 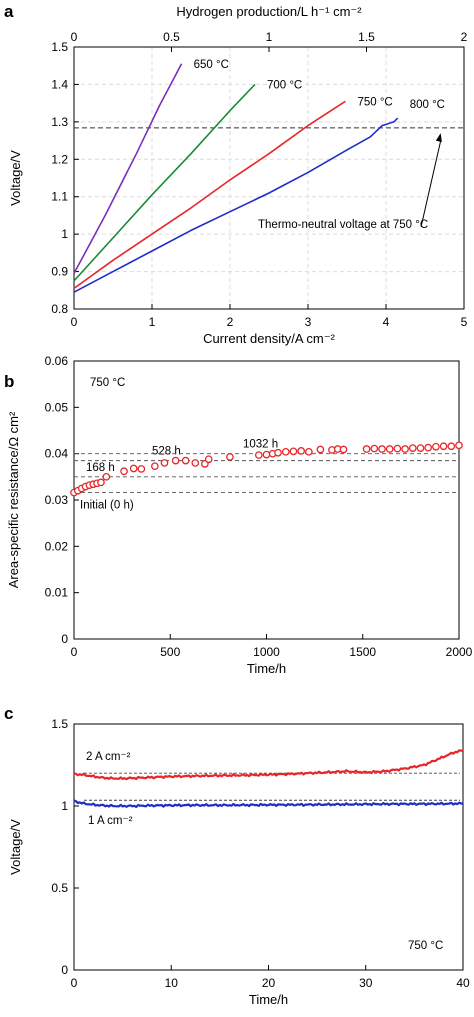 I want to click on y-tick-label: 0.04, so click(x=57, y=454).